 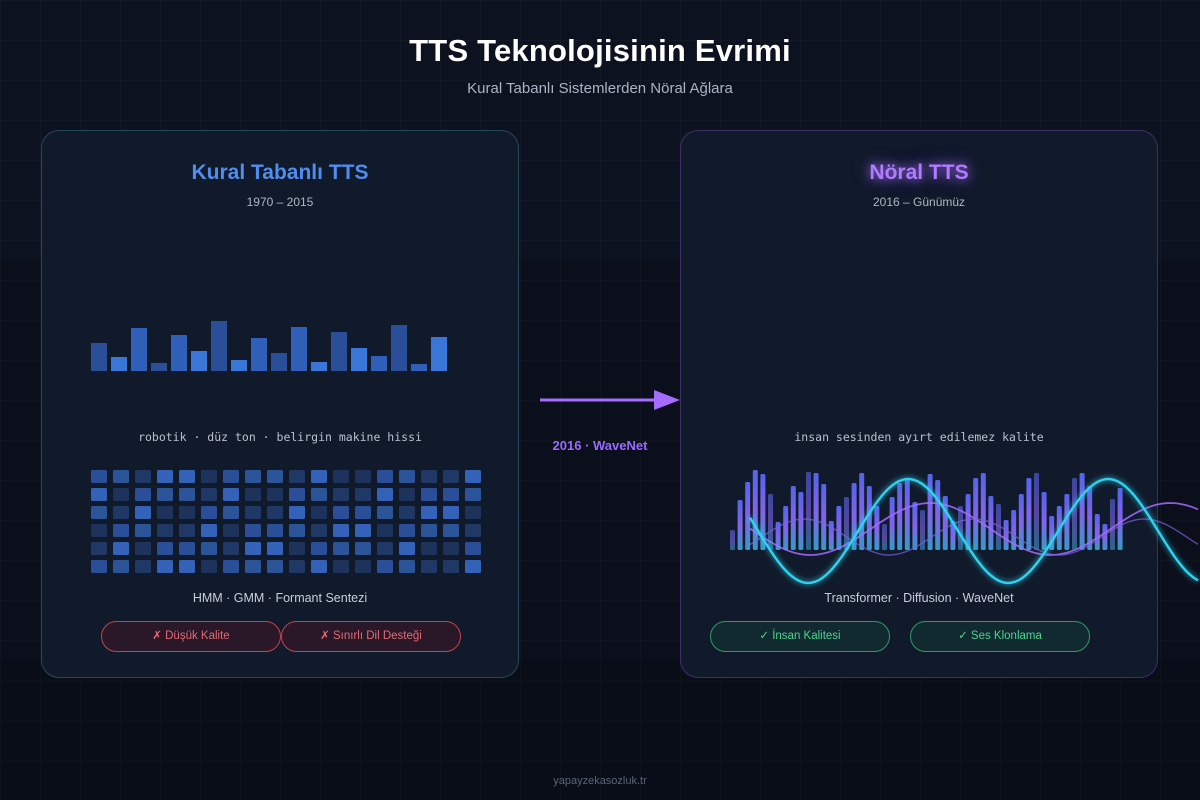 I want to click on low-quality-chip: ✗ Düşük Kalite, so click(x=191, y=636).